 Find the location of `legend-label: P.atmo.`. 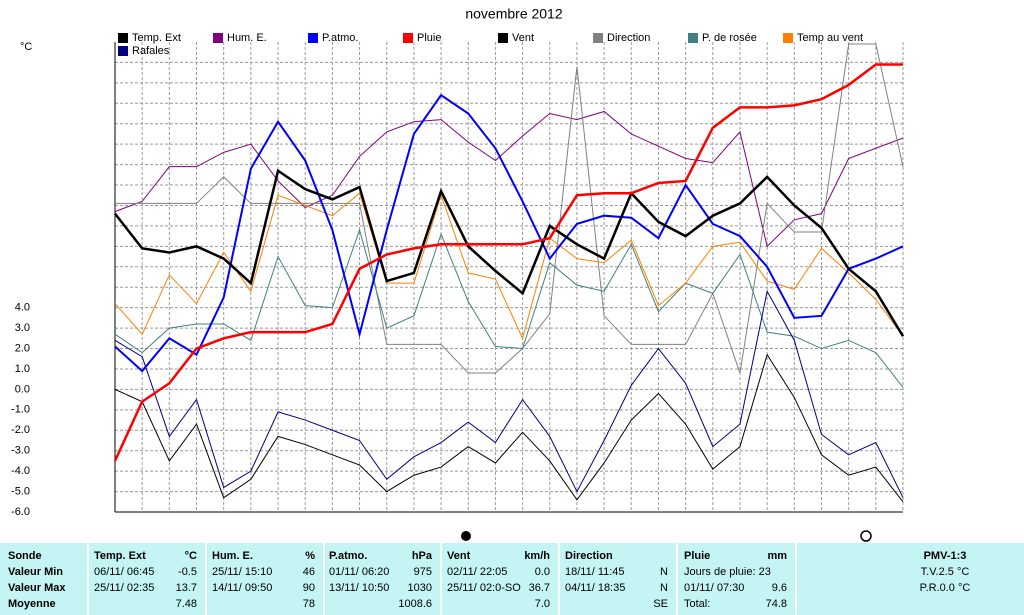

legend-label: P.atmo. is located at coordinates (340, 38).